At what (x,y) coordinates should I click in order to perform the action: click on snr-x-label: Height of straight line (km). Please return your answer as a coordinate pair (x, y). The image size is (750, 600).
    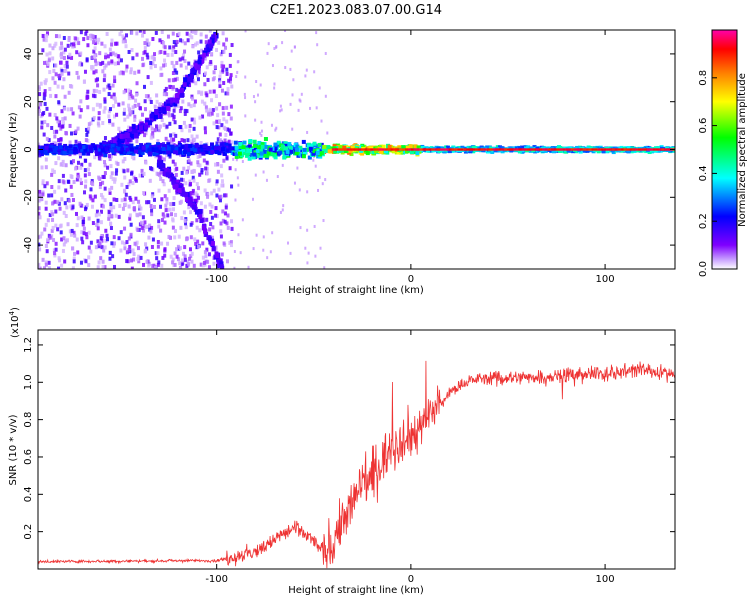
    Looking at the image, I should click on (356, 590).